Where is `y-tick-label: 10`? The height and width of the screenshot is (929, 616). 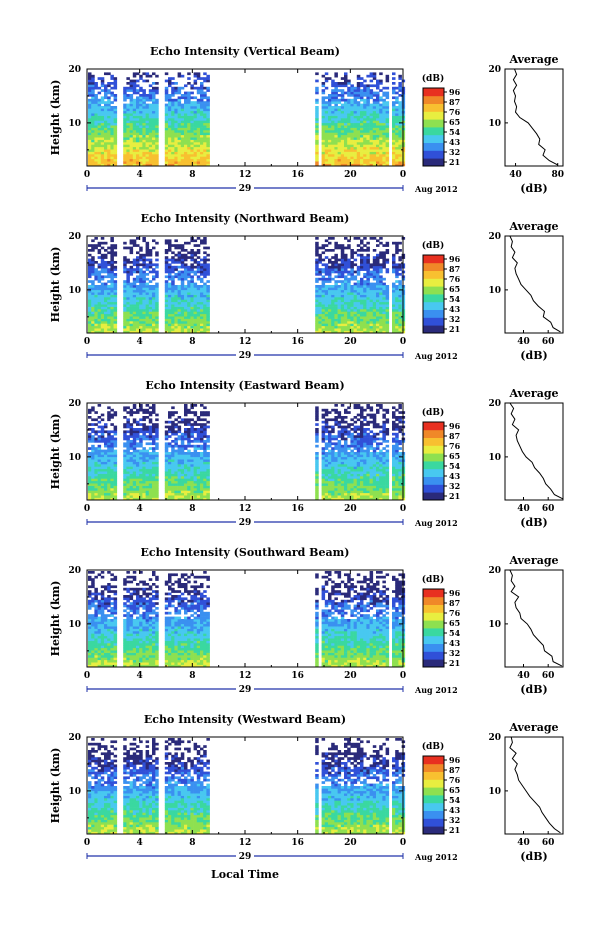 y-tick-label: 10 is located at coordinates (74, 124).